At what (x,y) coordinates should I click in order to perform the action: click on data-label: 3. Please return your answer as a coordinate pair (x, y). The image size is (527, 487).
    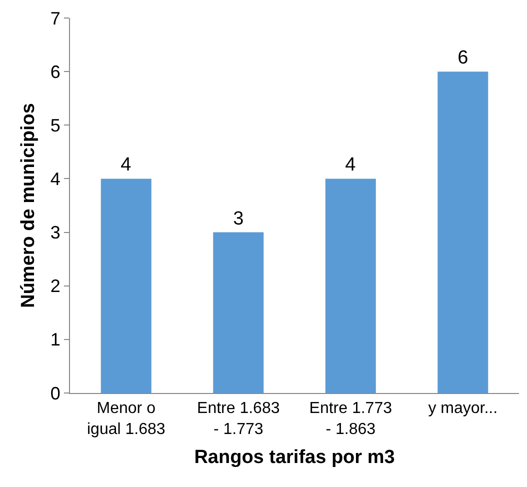
    Looking at the image, I should click on (238, 219).